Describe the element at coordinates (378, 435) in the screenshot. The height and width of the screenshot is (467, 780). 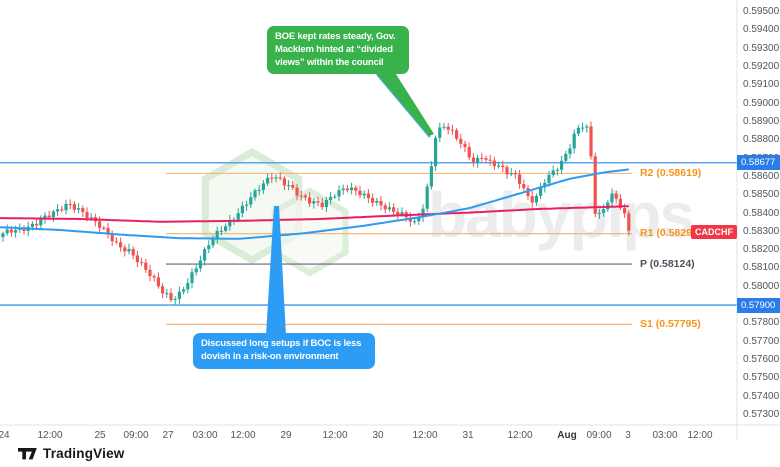
I see `time-tick-label: 30` at that location.